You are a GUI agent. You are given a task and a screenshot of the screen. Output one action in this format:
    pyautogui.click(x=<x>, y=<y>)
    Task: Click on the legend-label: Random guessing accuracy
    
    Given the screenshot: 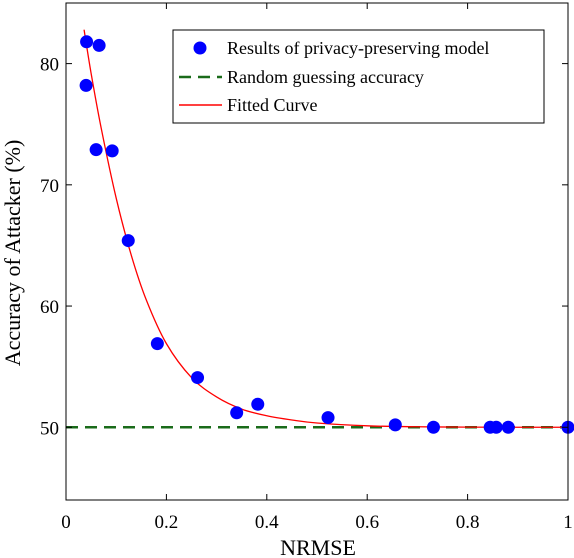 What is the action you would take?
    pyautogui.click(x=325, y=77)
    